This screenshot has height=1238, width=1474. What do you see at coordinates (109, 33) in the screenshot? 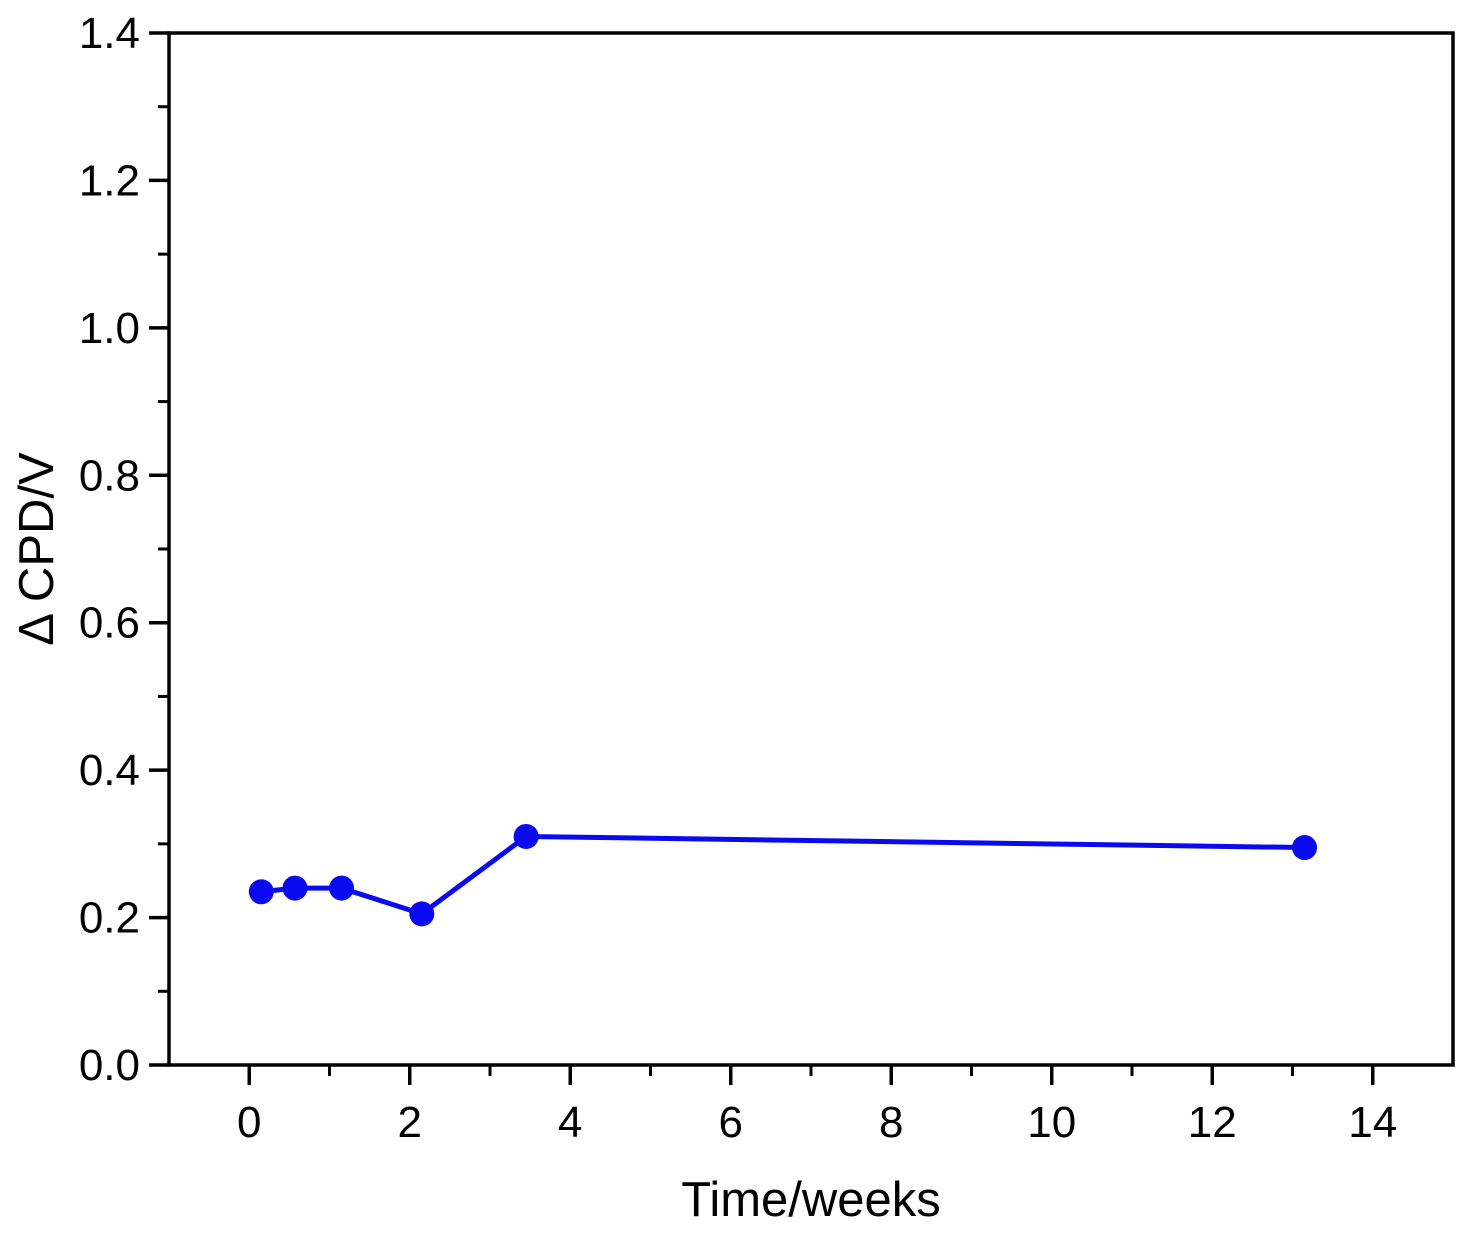
I see `y-tick-label: 1.4` at bounding box center [109, 33].